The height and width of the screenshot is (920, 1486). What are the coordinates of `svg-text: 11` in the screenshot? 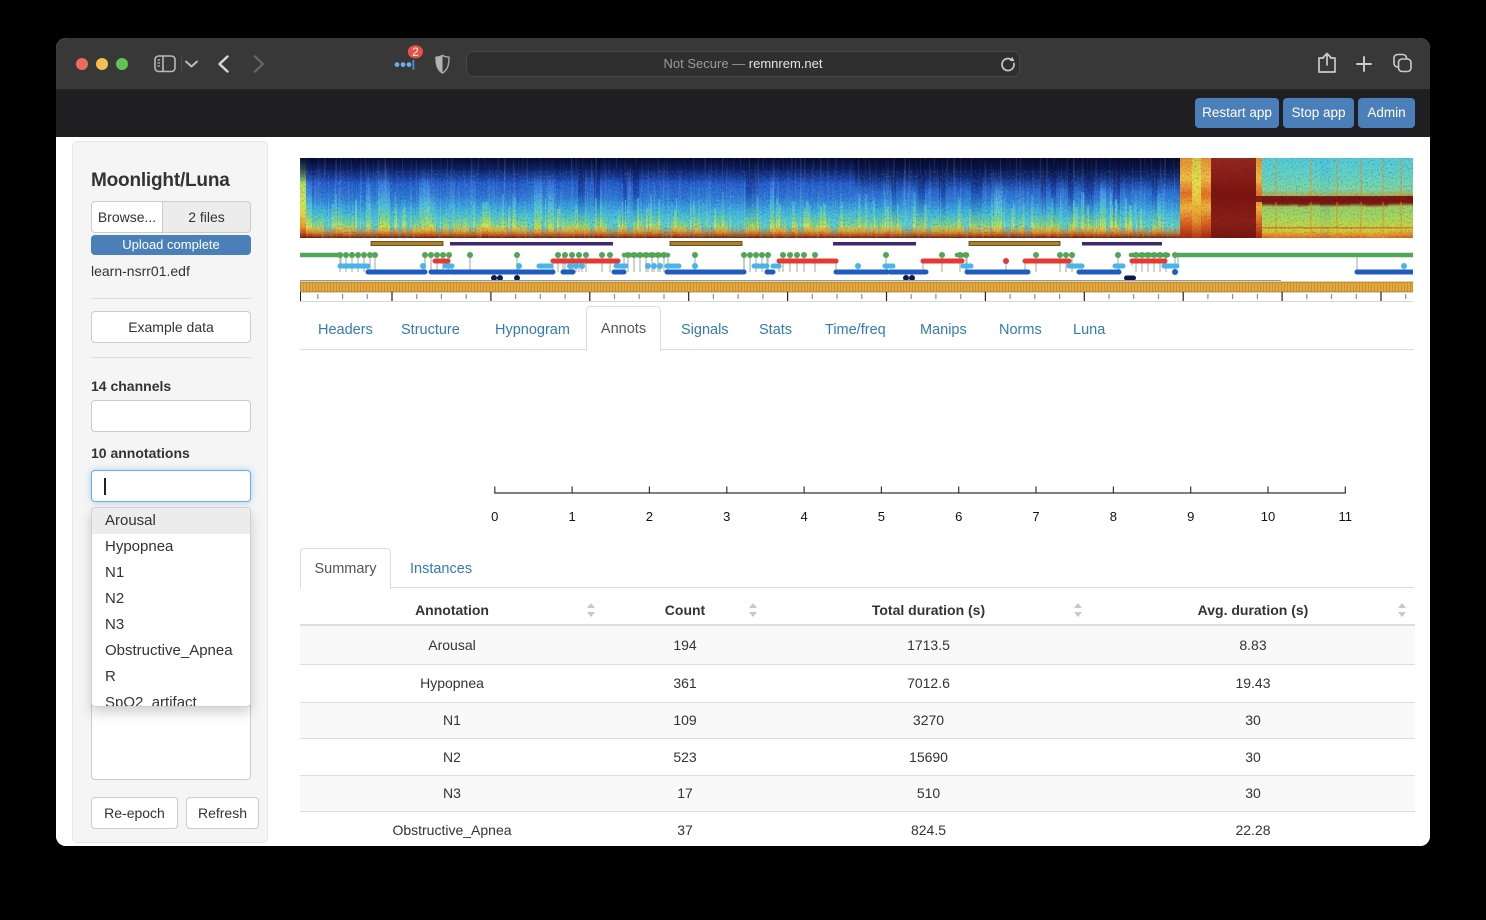 It's located at (1346, 516).